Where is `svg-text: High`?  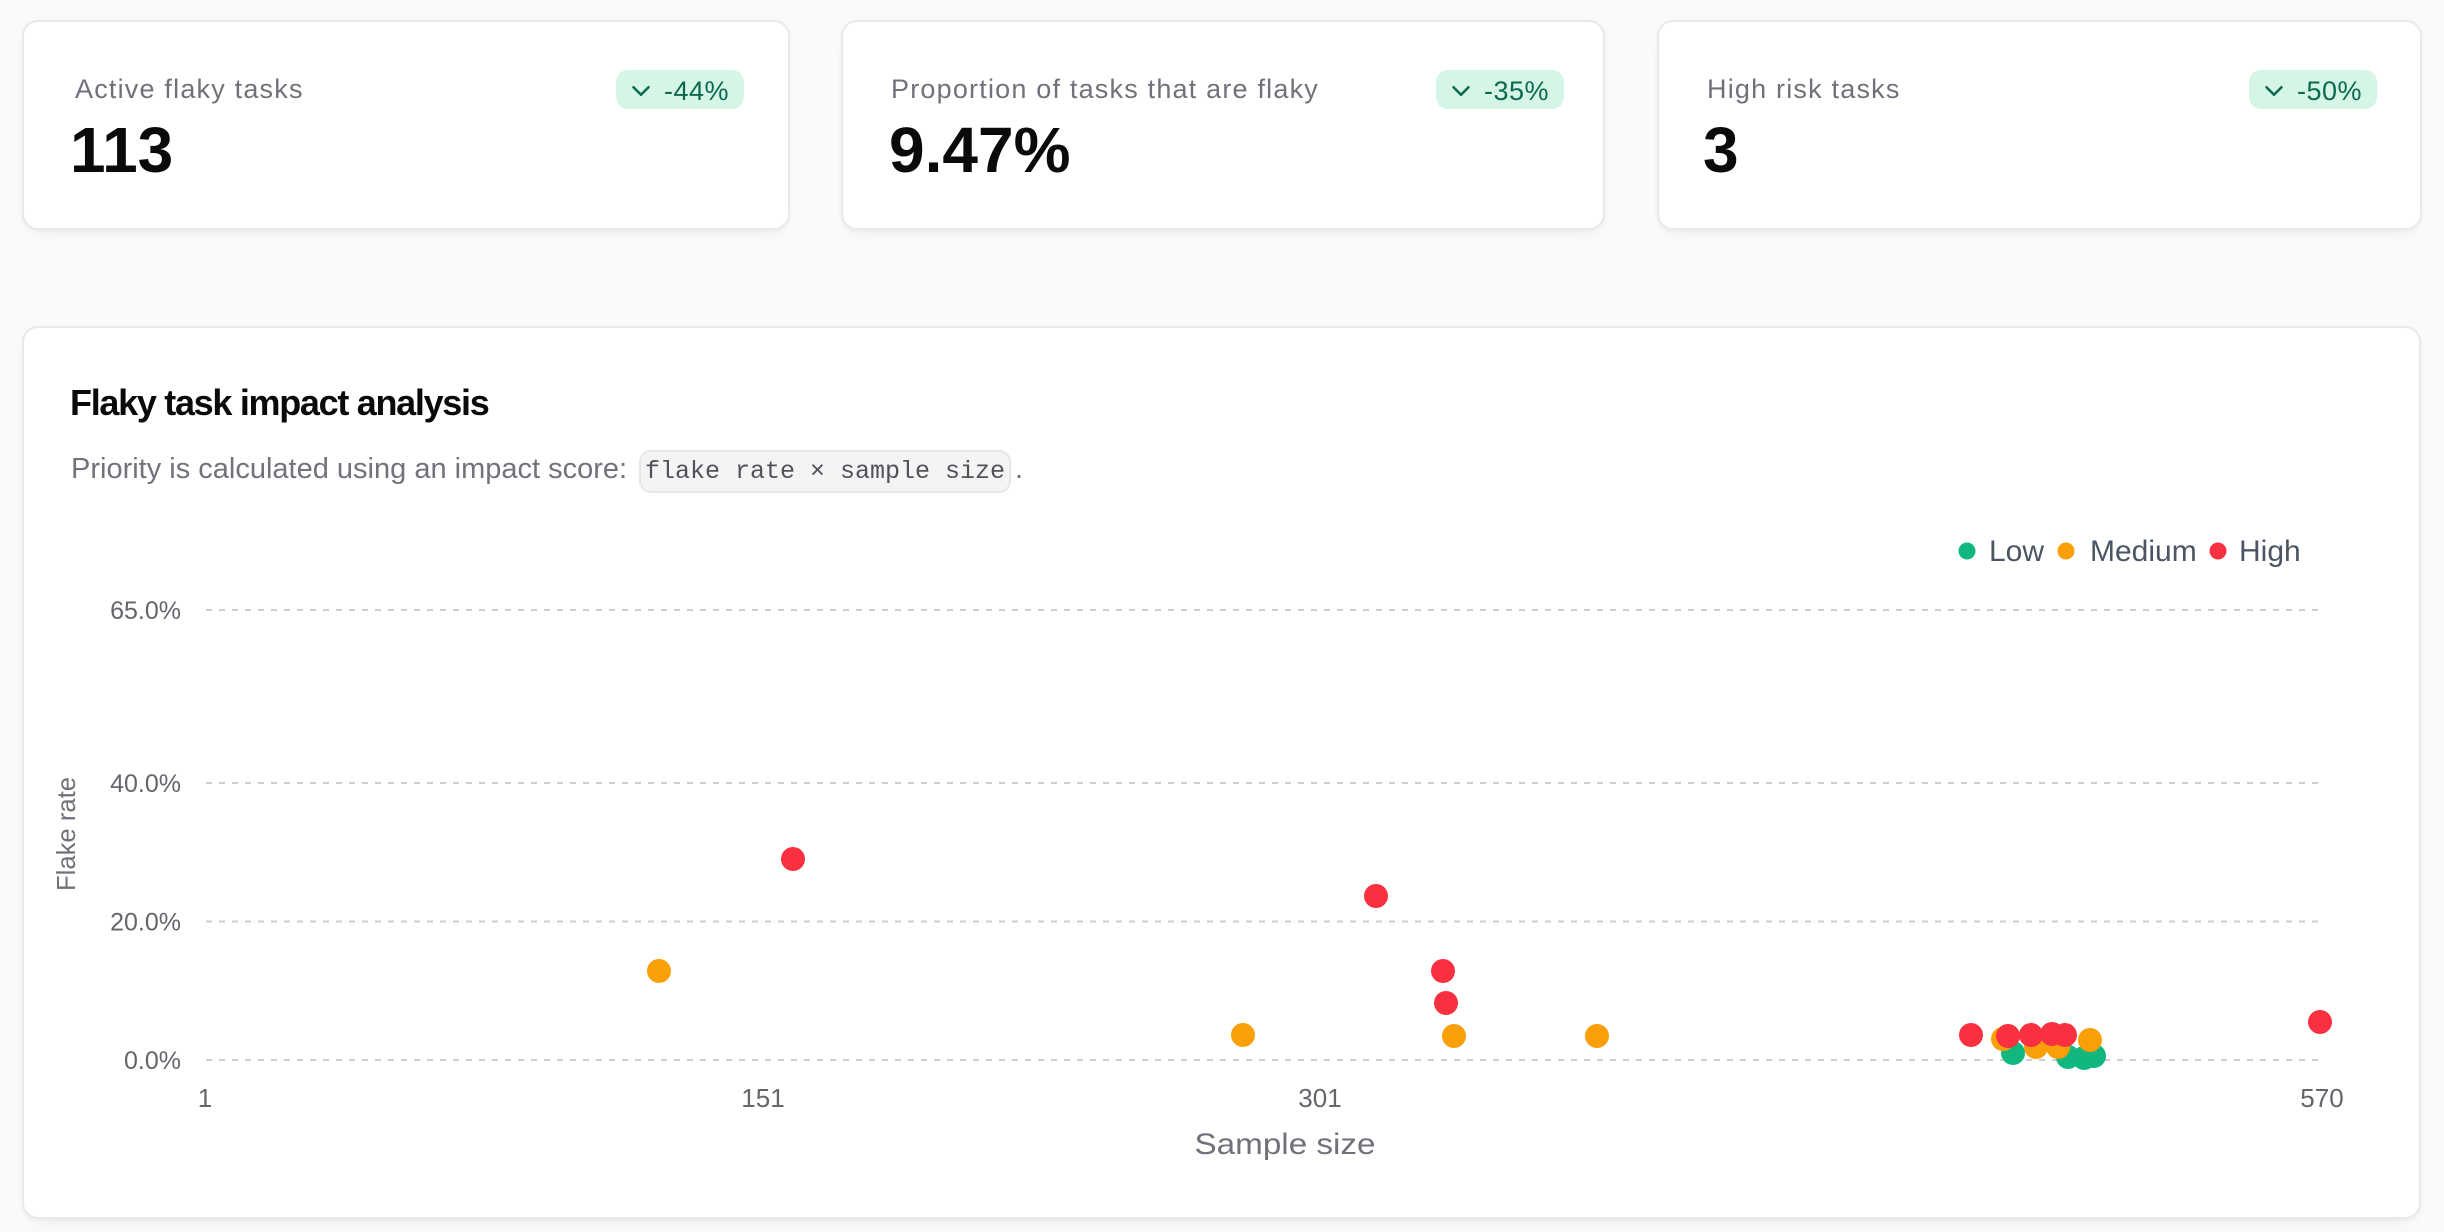
svg-text: High is located at coordinates (2270, 551).